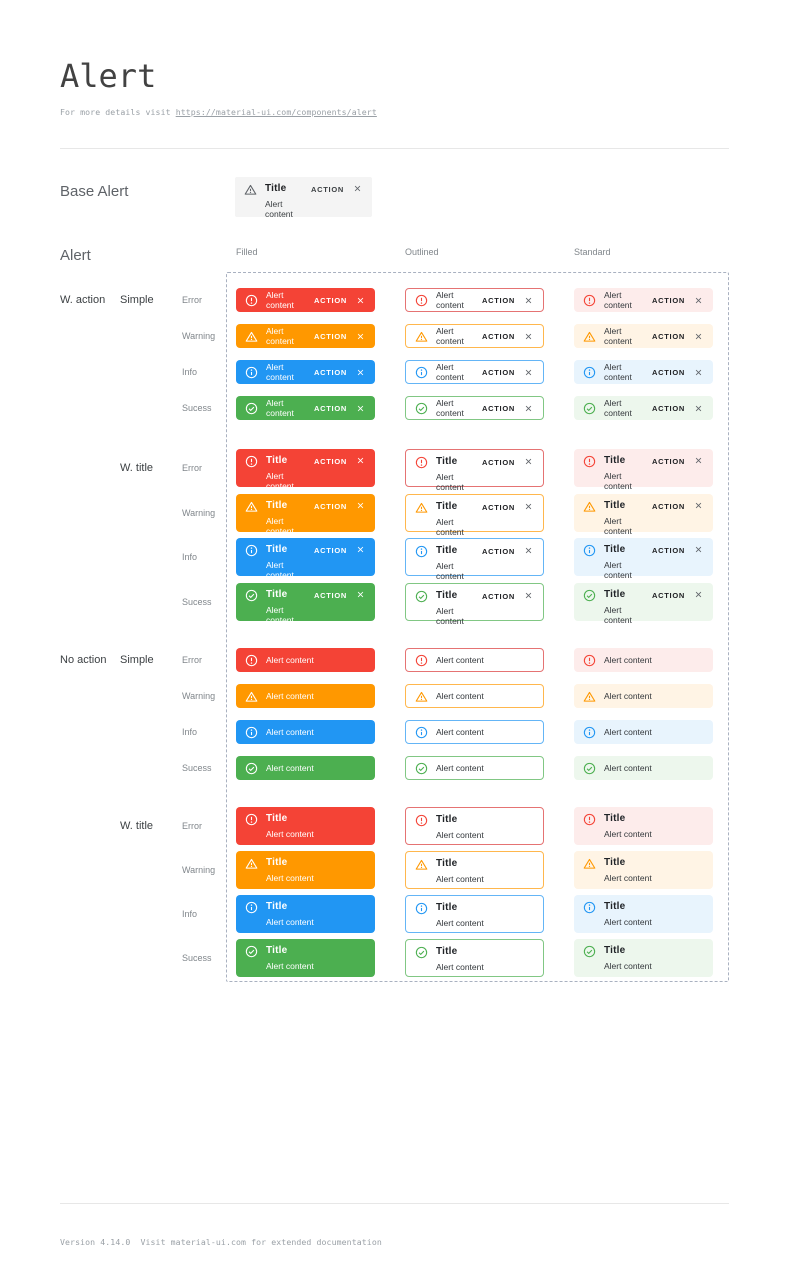  I want to click on severity-label-error-2: Error, so click(192, 660).